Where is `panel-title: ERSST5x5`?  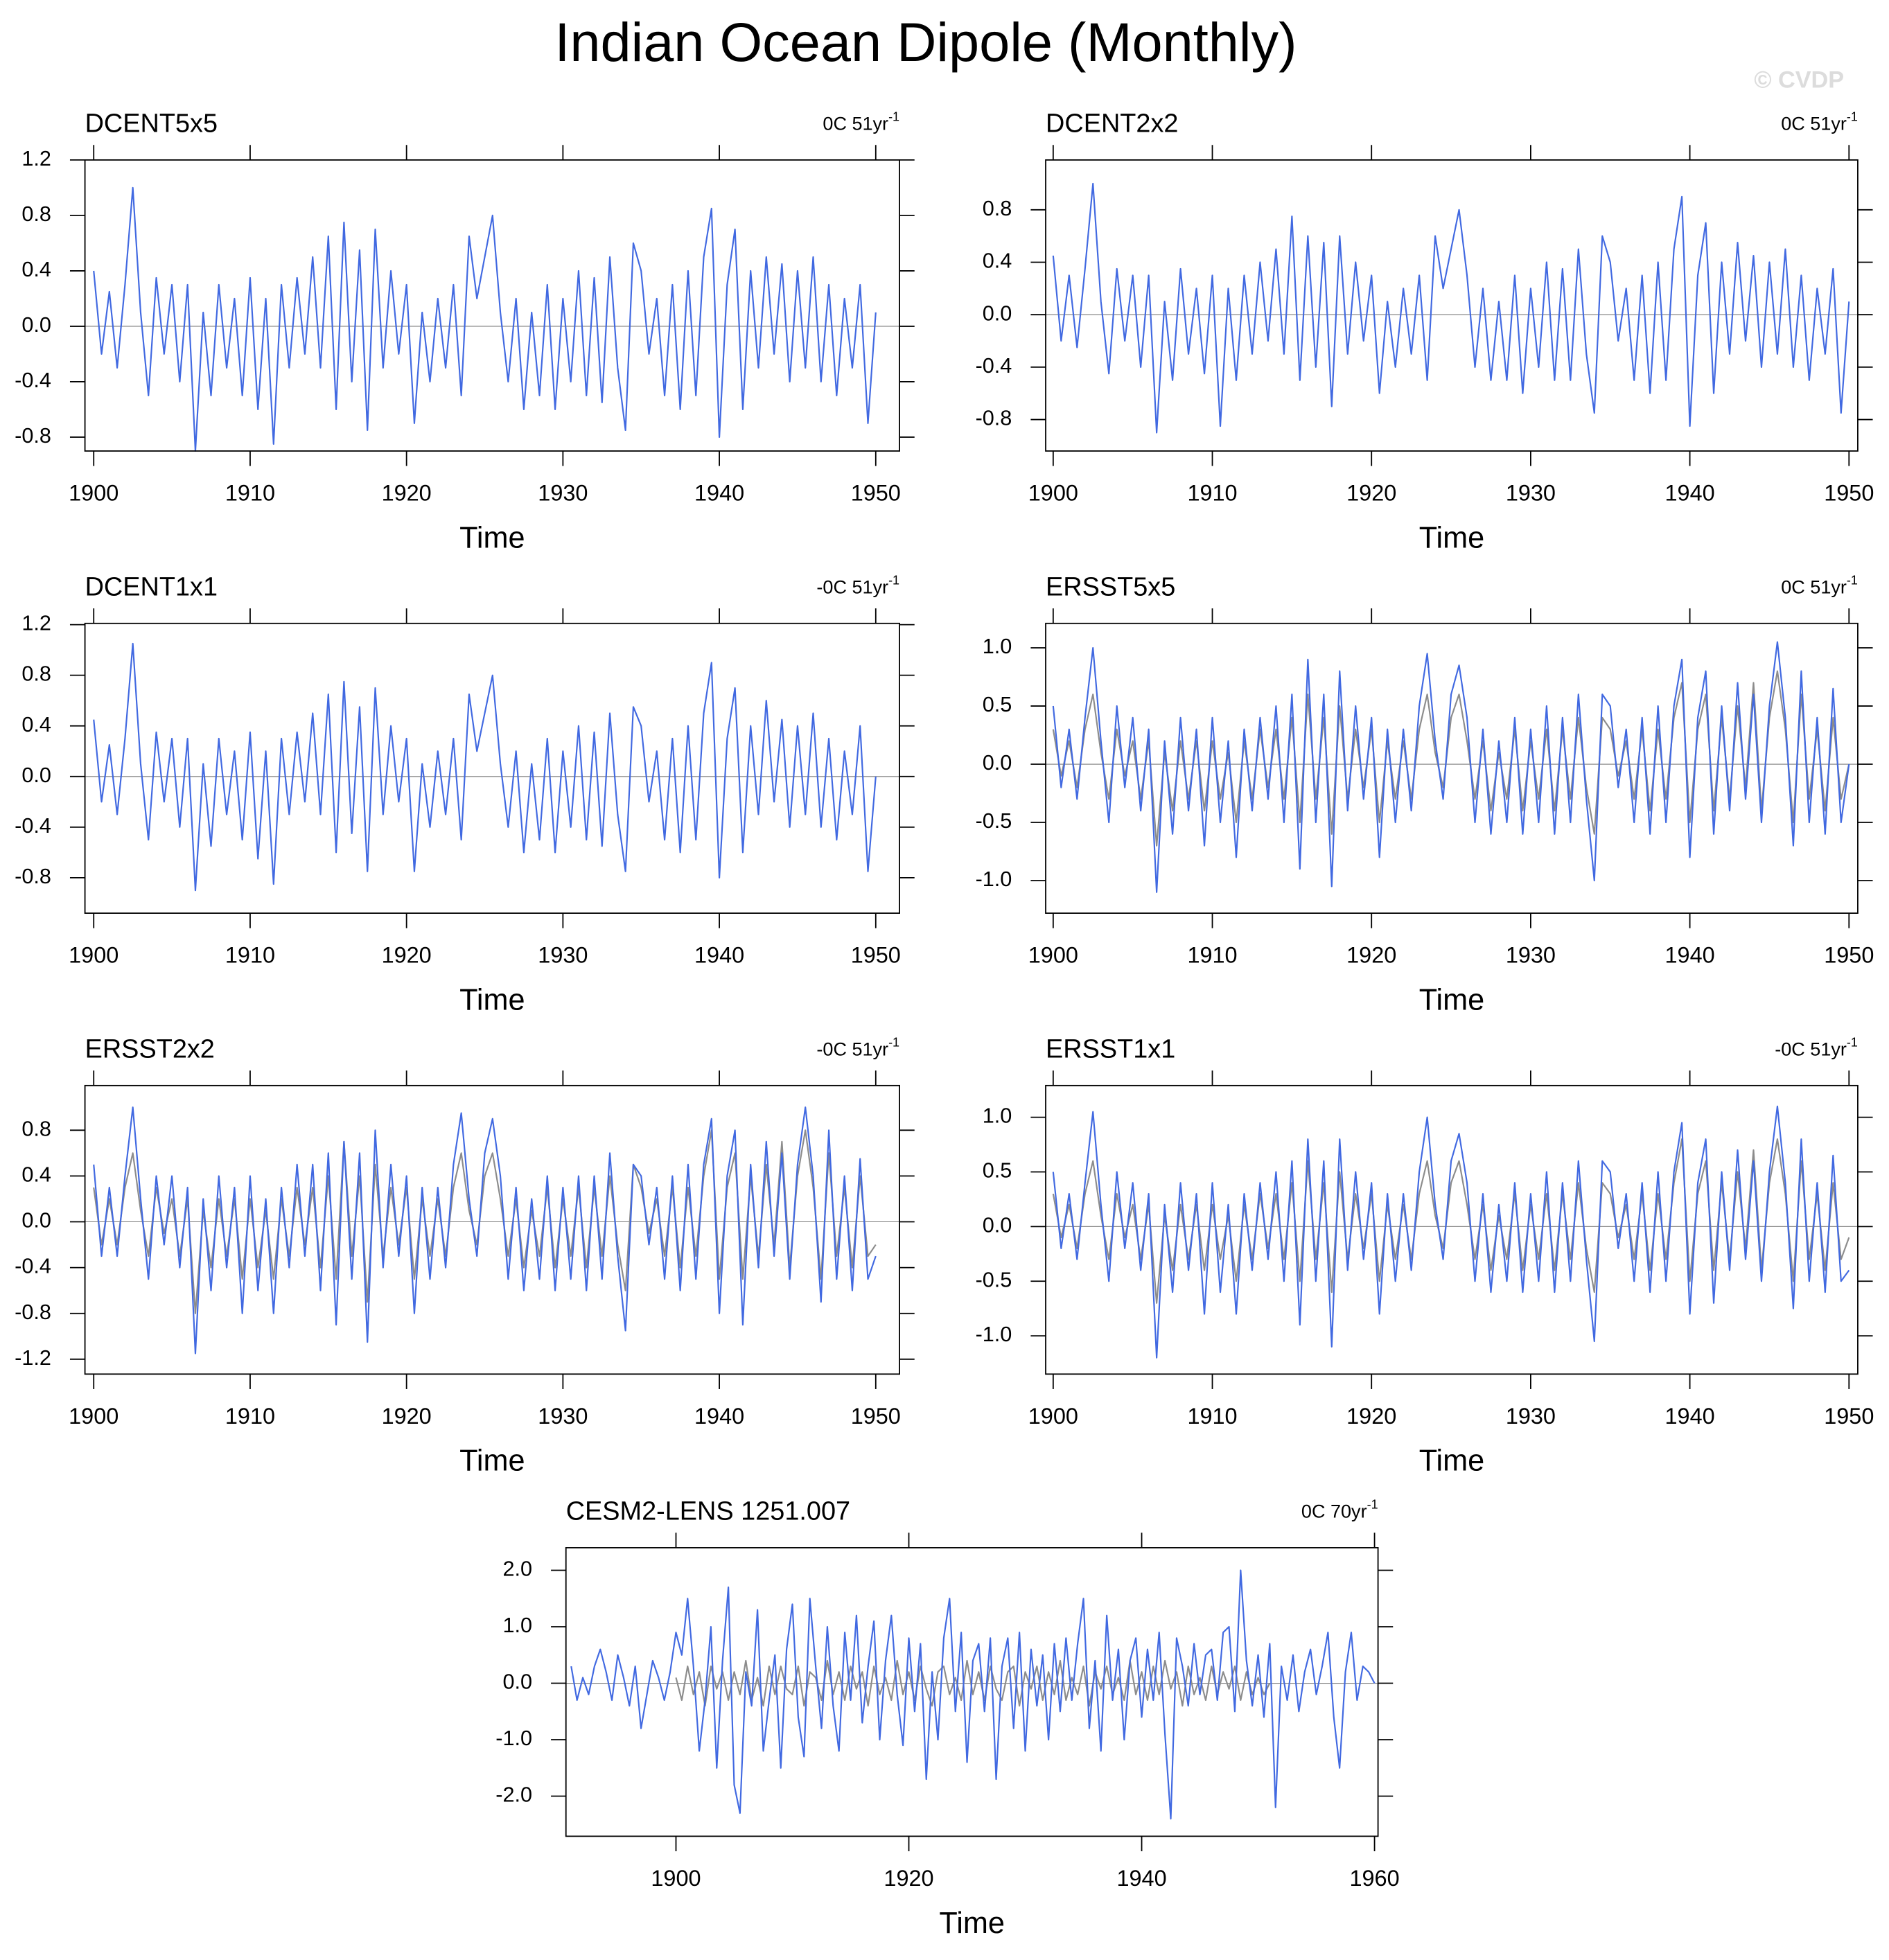 panel-title: ERSST5x5 is located at coordinates (1110, 586).